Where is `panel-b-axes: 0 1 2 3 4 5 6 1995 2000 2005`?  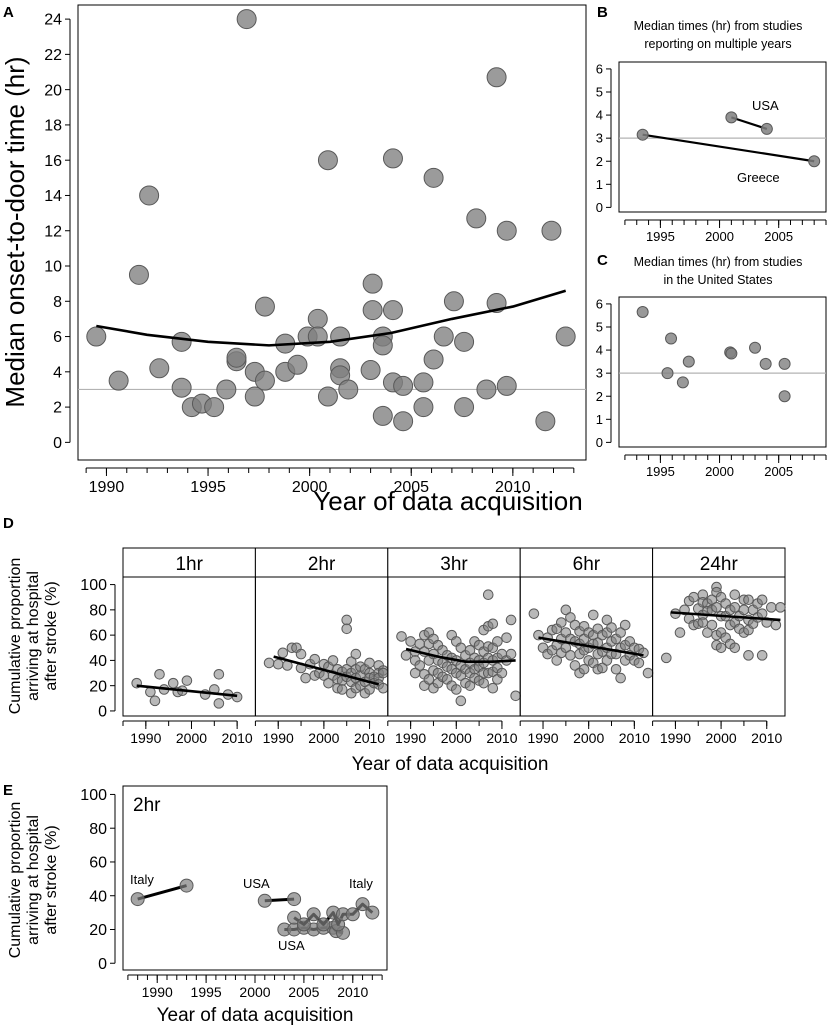 panel-b-axes: 0 1 2 3 4 5 6 1995 2000 2005 is located at coordinates (711, 152).